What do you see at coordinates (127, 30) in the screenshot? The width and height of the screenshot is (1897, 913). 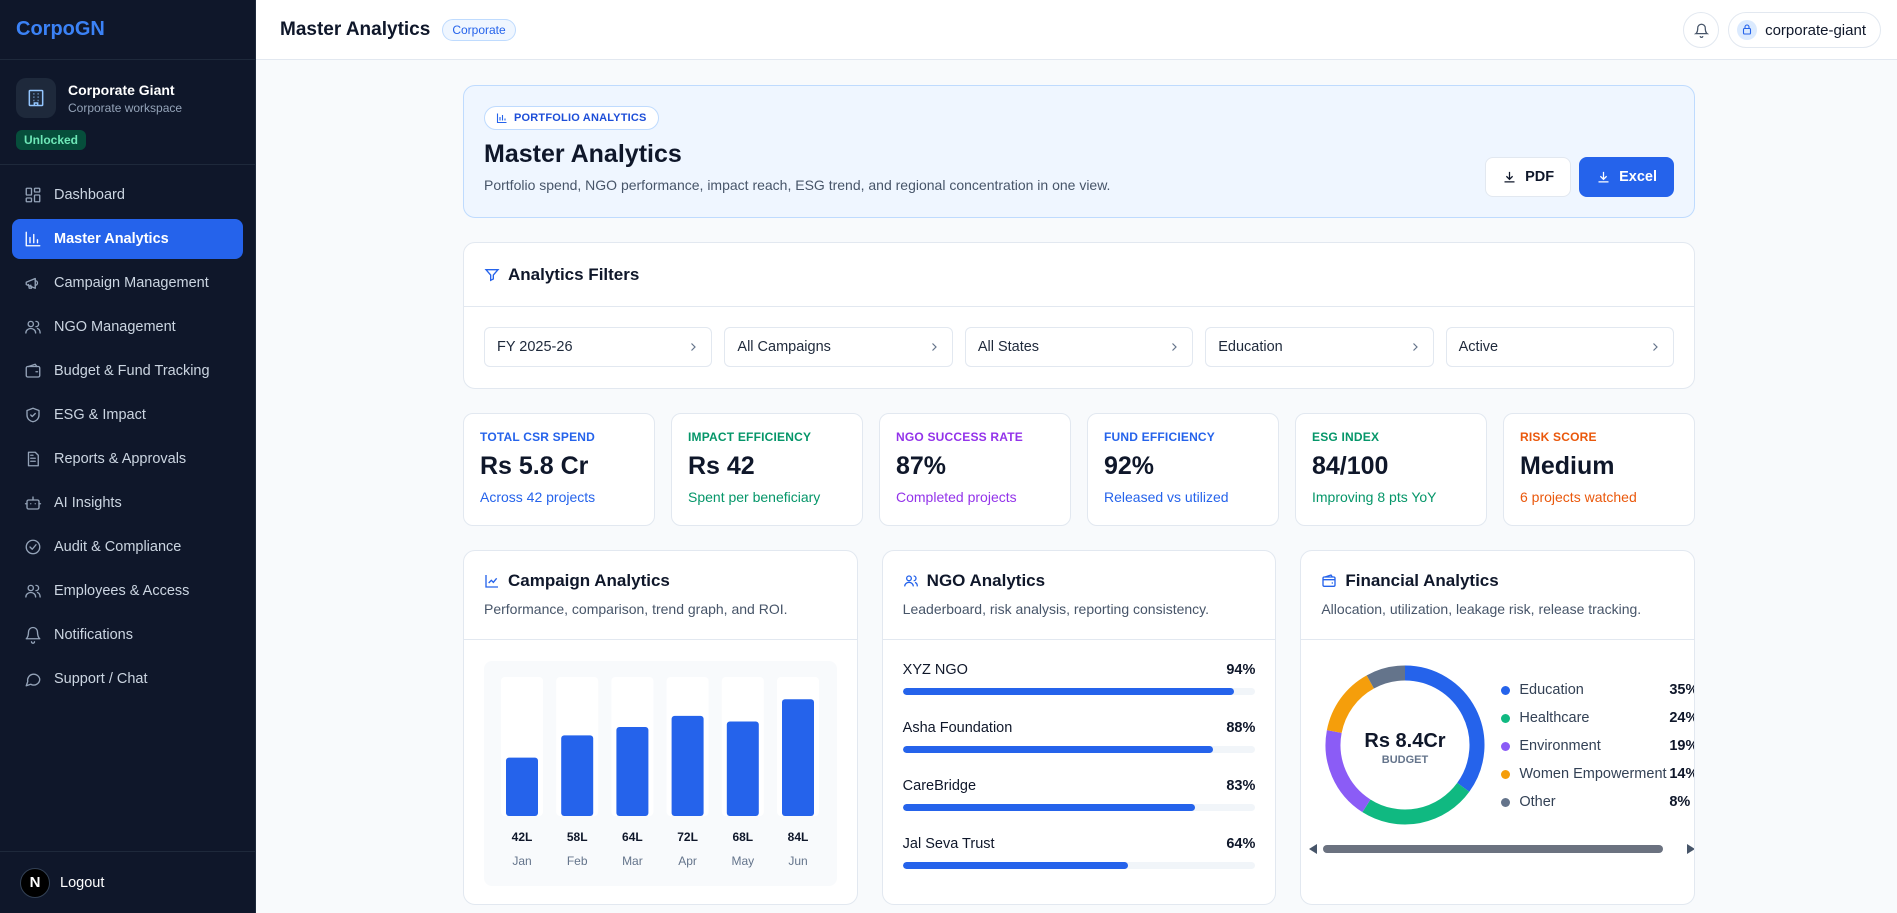 I see `brand-logo: CorpoGN` at bounding box center [127, 30].